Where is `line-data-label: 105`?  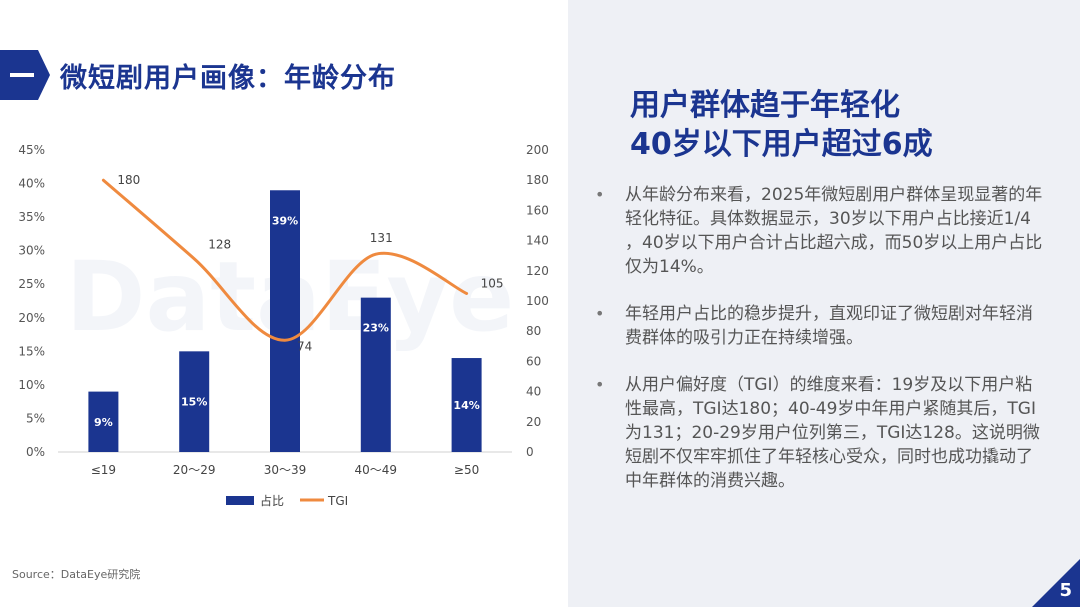
line-data-label: 105 is located at coordinates (492, 283).